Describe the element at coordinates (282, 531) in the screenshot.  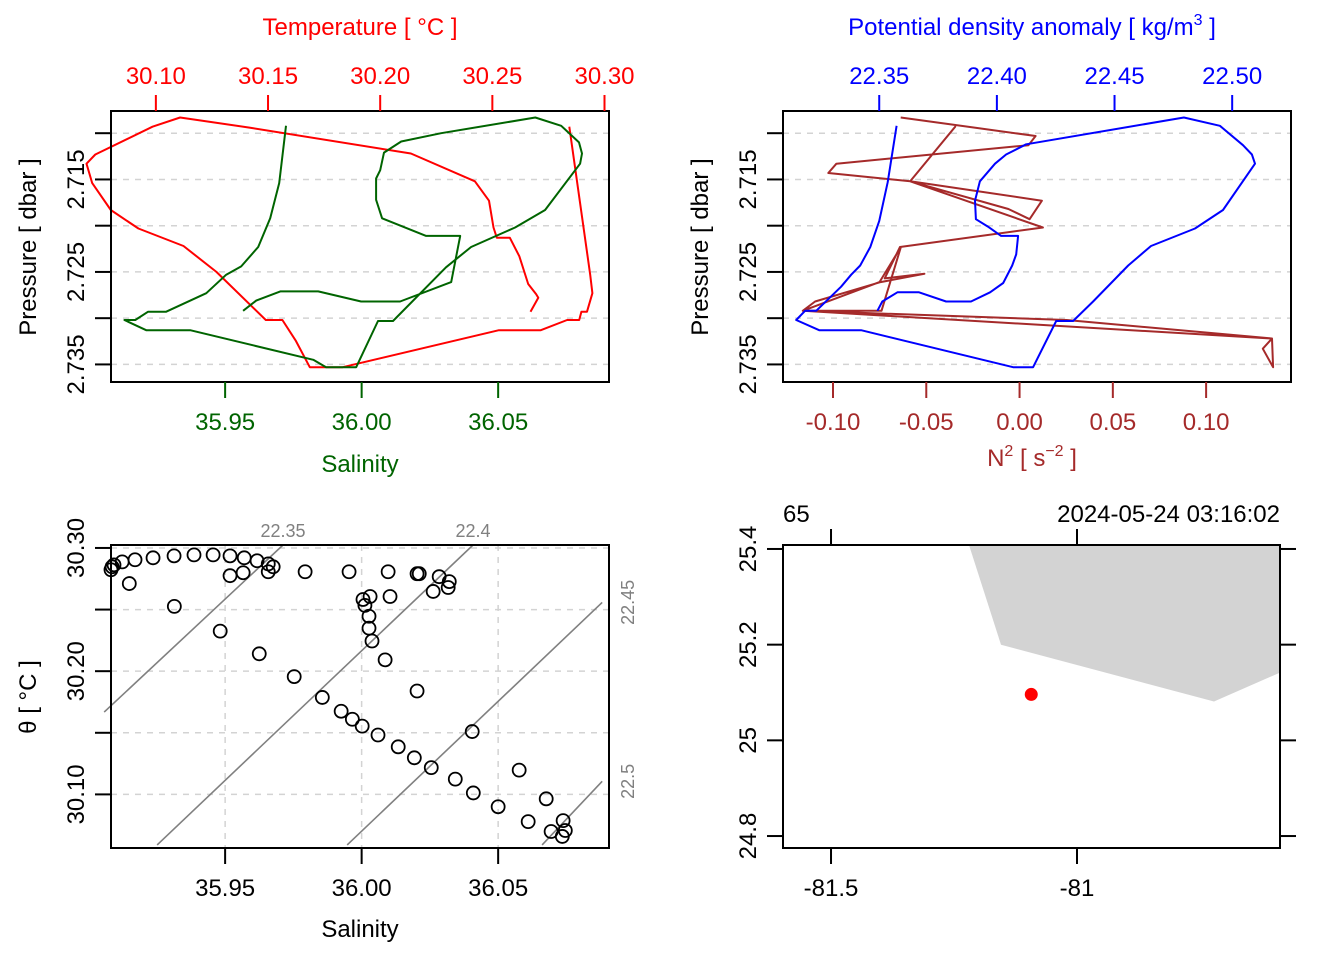
I see `isopycnal-label: 22.35` at that location.